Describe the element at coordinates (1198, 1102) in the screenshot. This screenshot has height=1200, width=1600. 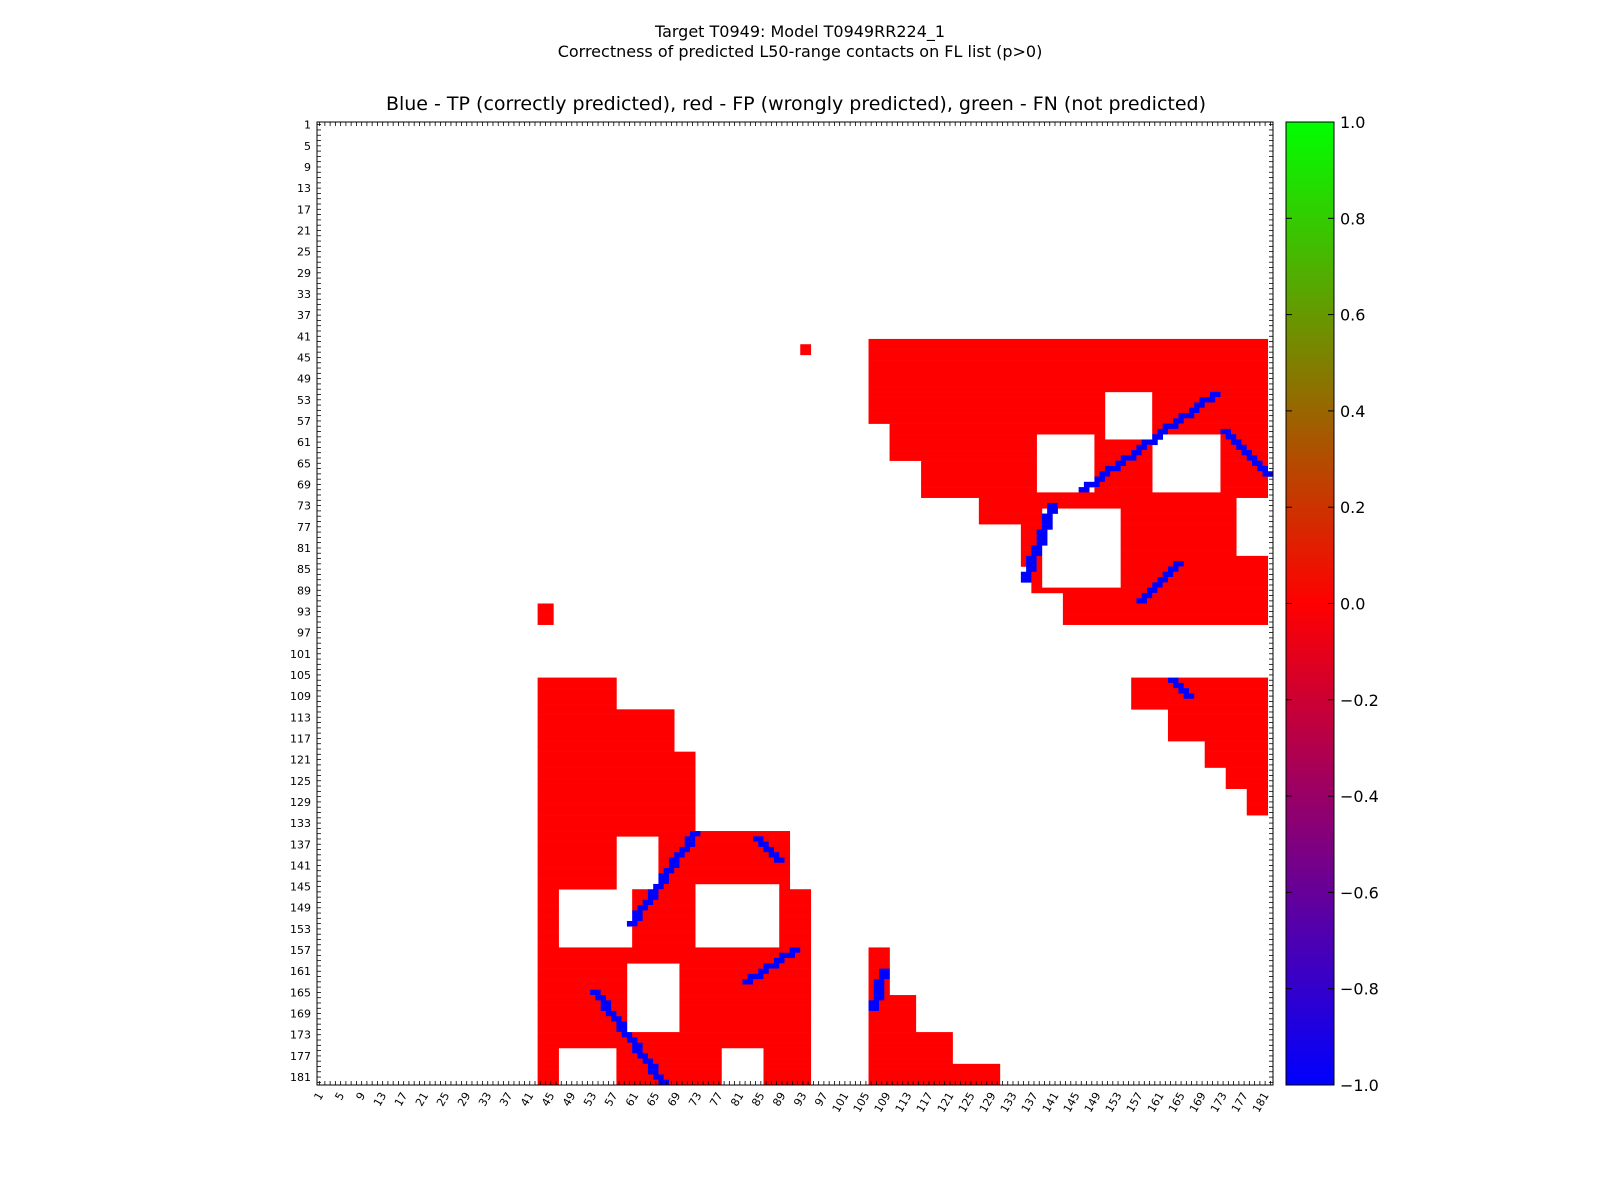
I see `x-tick-label: 169` at that location.